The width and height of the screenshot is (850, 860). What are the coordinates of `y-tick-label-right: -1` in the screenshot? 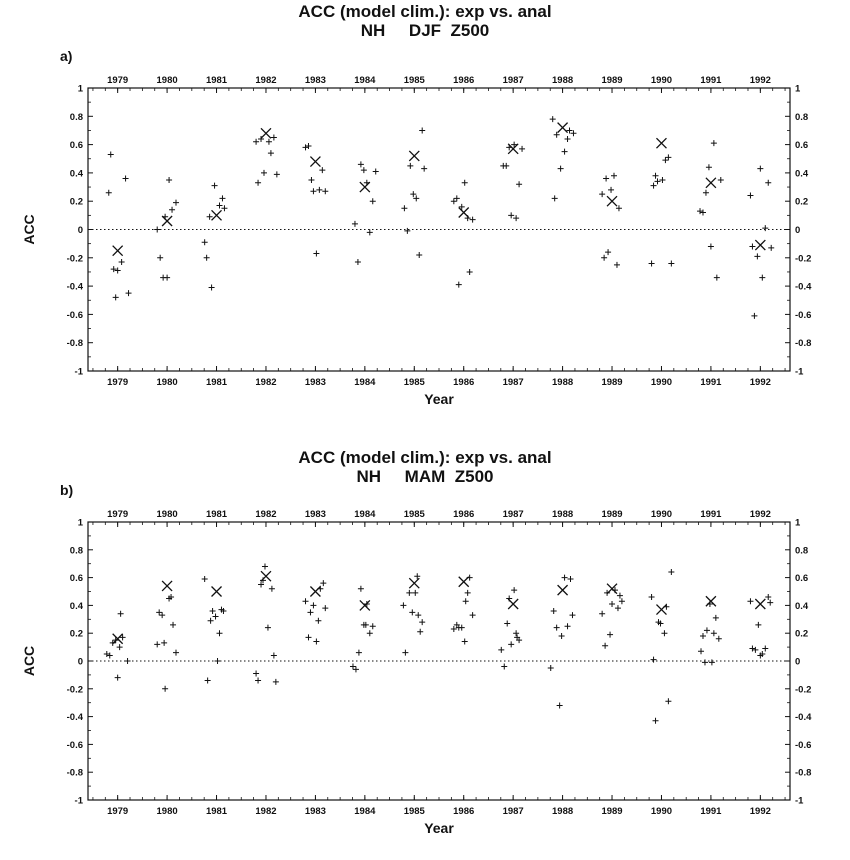 It's located at (799, 372).